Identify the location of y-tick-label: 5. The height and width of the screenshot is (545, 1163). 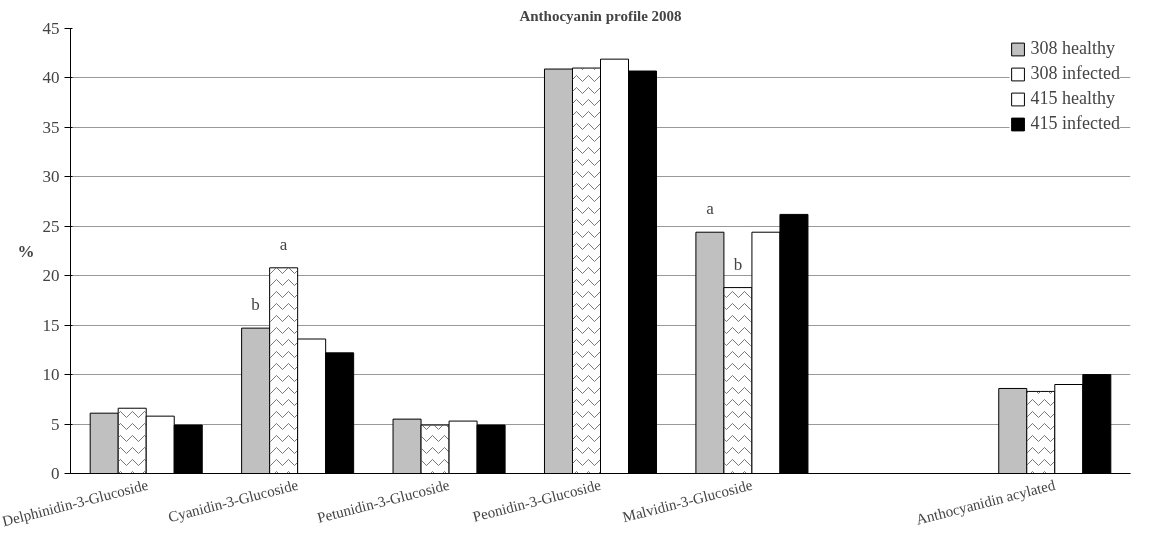
(55, 424).